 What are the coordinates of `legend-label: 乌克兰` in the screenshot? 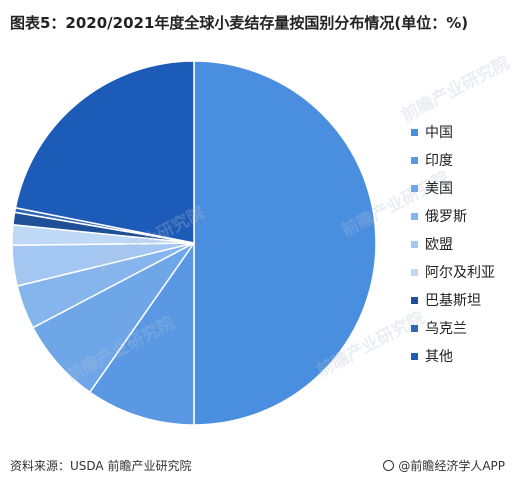 It's located at (446, 329).